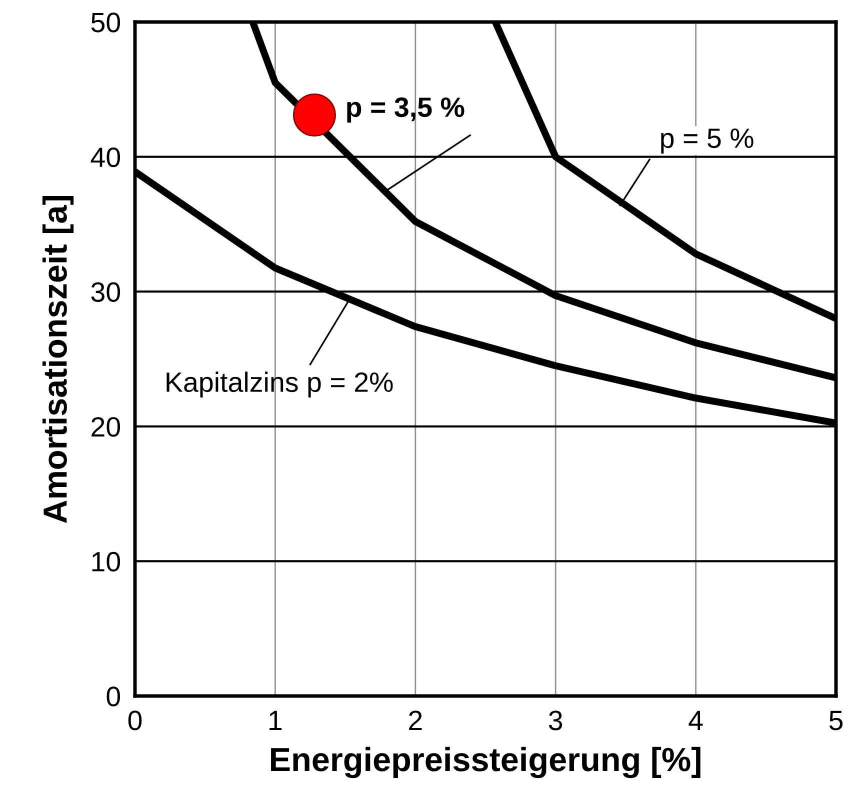 Image resolution: width=846 pixels, height=802 pixels. I want to click on y-tick-label: 50, so click(105, 22).